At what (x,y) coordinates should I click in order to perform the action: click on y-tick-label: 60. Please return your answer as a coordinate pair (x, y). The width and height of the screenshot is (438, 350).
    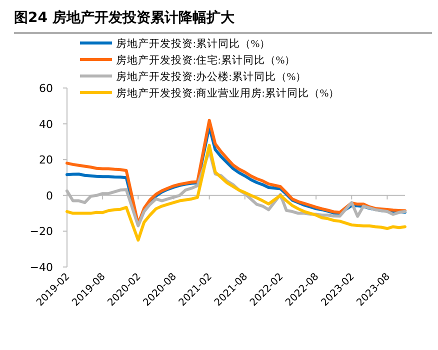
    Looking at the image, I should click on (46, 88).